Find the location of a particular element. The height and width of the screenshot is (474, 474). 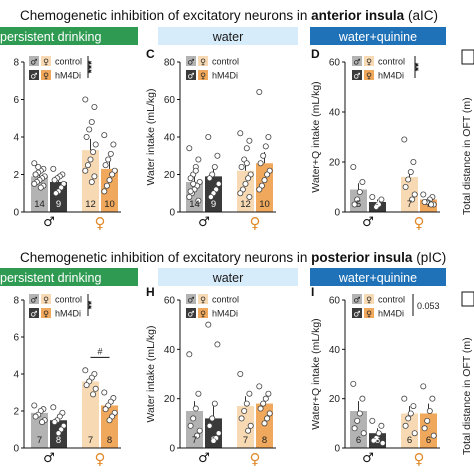

significance-label: *** is located at coordinates (92, 67).